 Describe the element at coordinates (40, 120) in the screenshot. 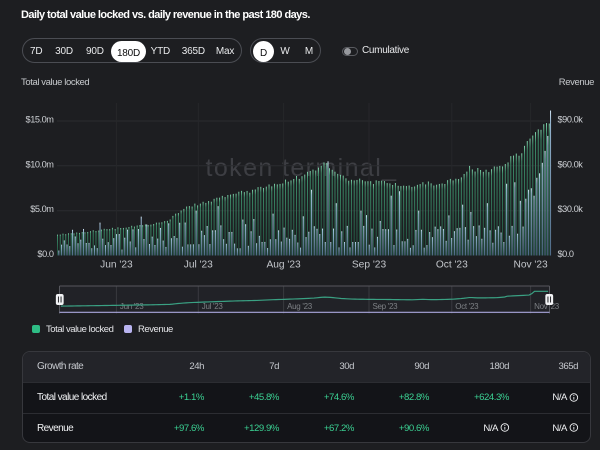

I see `svg-text: $15.0m` at that location.